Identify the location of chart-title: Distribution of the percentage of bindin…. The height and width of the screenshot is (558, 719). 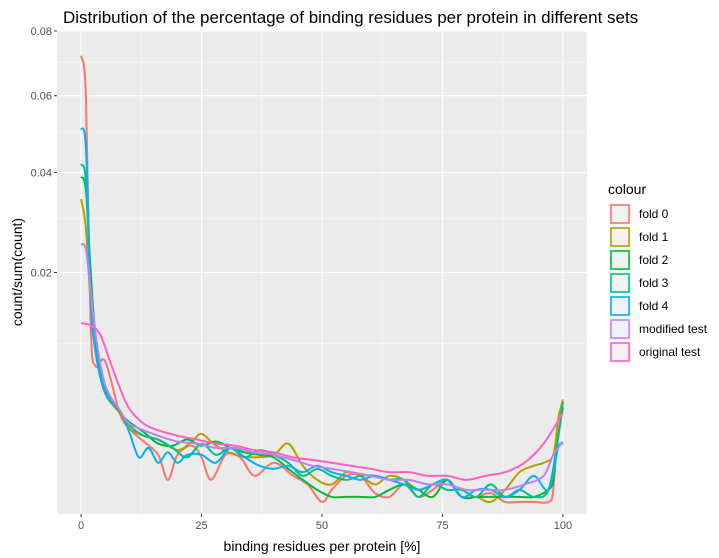
(350, 17).